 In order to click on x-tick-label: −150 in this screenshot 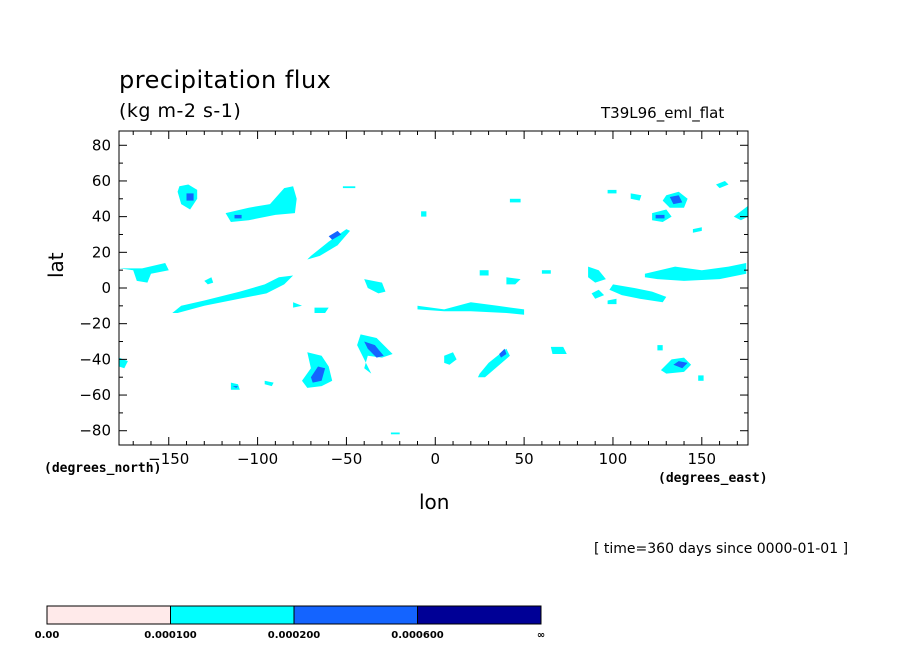, I will do `click(168, 459)`.